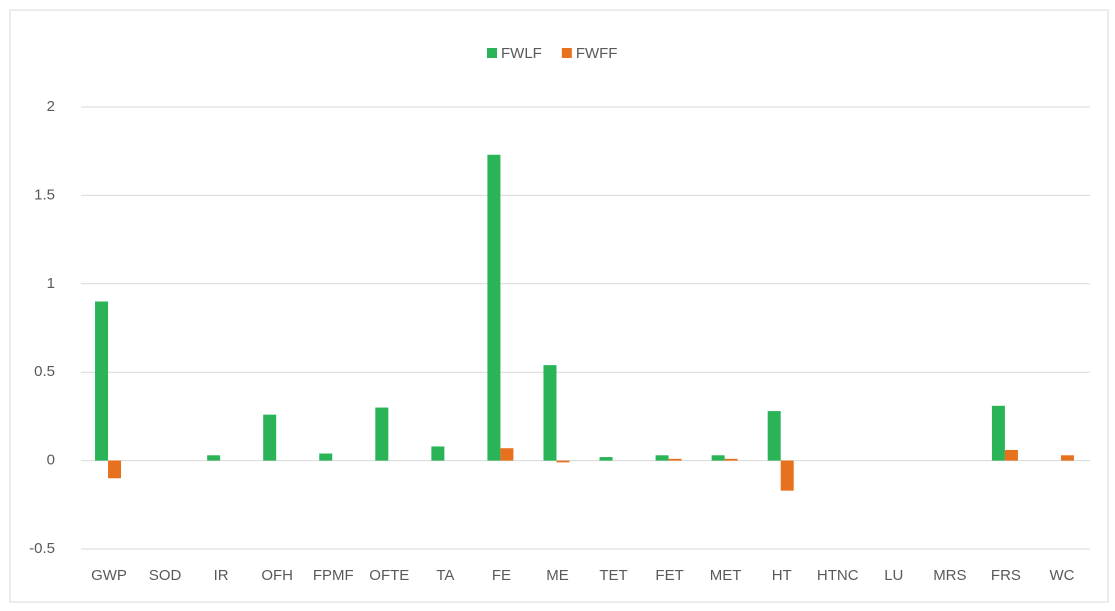  What do you see at coordinates (669, 575) in the screenshot?
I see `x-tick-label: FET` at bounding box center [669, 575].